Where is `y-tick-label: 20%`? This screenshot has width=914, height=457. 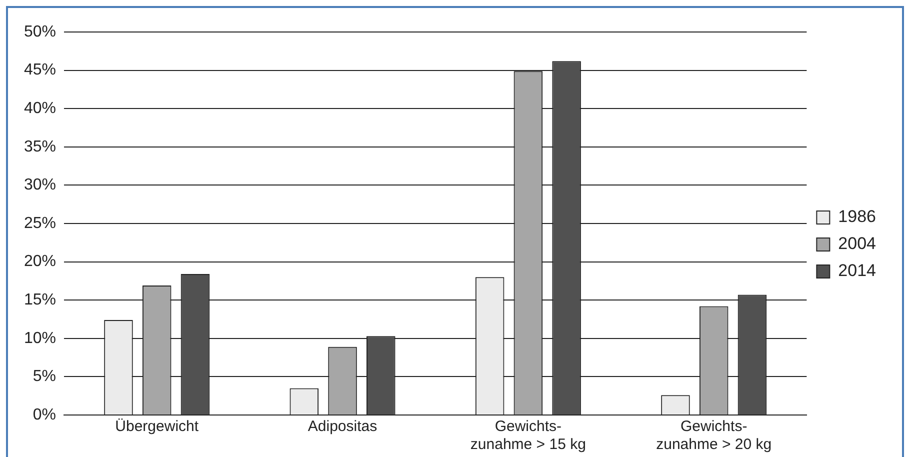
y-tick-label: 20% is located at coordinates (40, 261).